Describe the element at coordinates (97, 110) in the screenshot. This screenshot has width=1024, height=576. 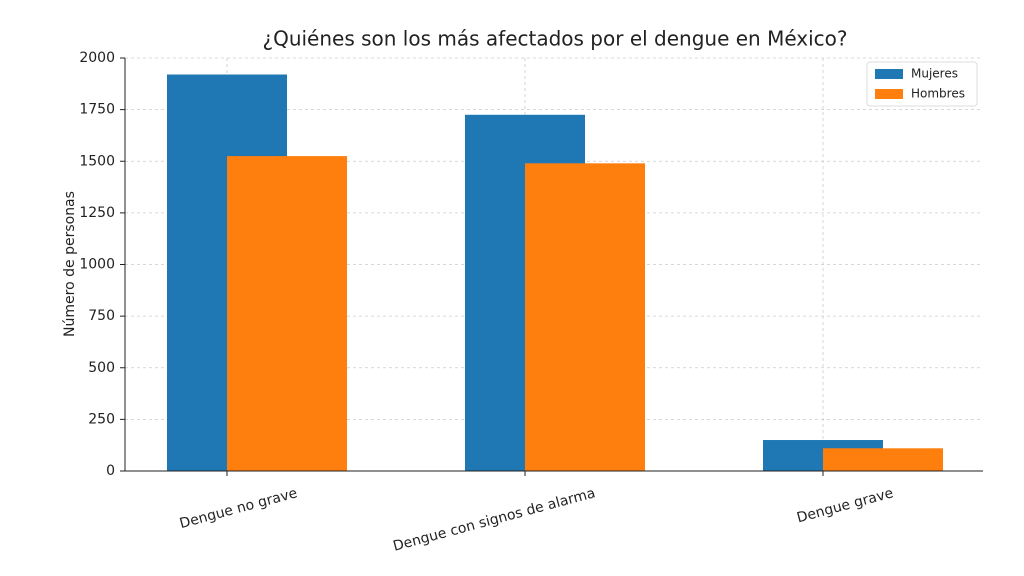
I see `y-tick-label: 1750` at that location.